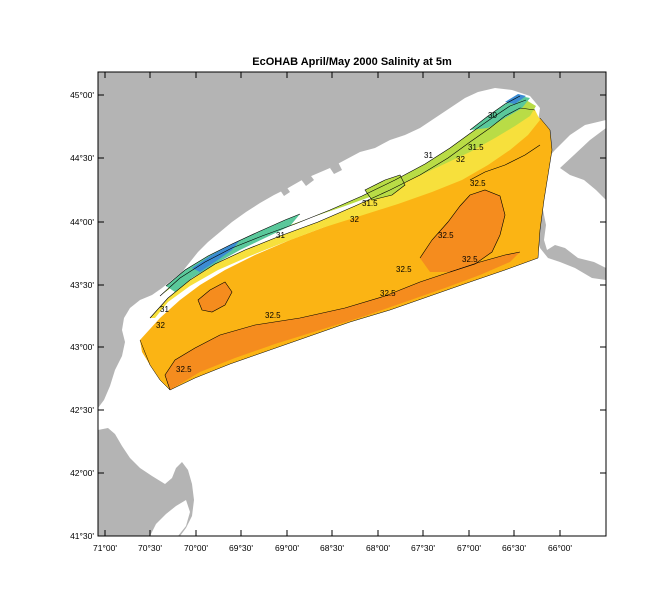 The height and width of the screenshot is (610, 670). What do you see at coordinates (423, 548) in the screenshot?
I see `lon-label: 67°30'` at bounding box center [423, 548].